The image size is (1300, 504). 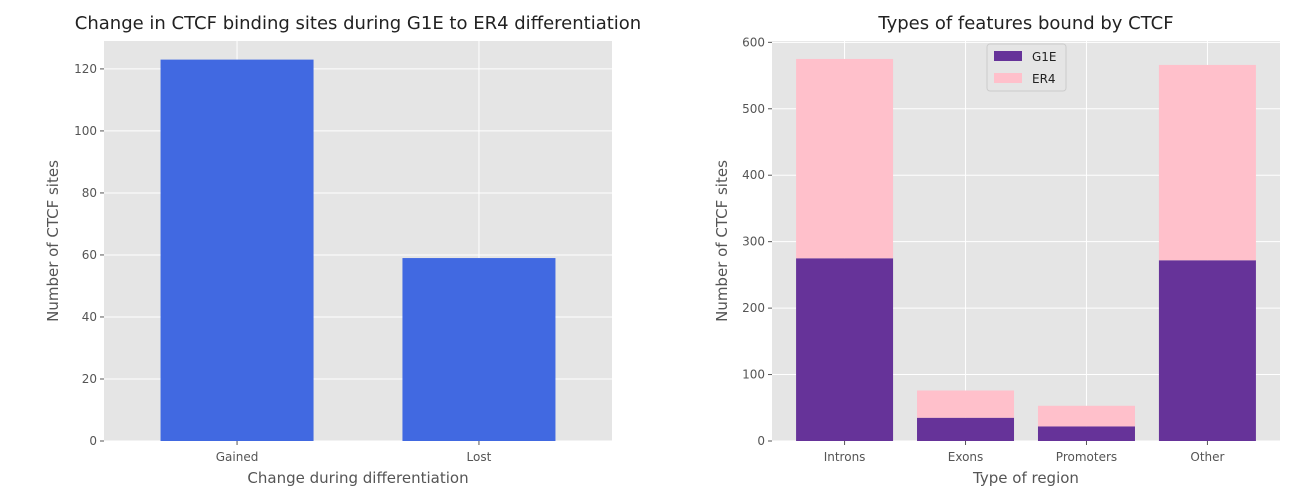 I want to click on x-tick-label-lost: Lost, so click(x=479, y=457).